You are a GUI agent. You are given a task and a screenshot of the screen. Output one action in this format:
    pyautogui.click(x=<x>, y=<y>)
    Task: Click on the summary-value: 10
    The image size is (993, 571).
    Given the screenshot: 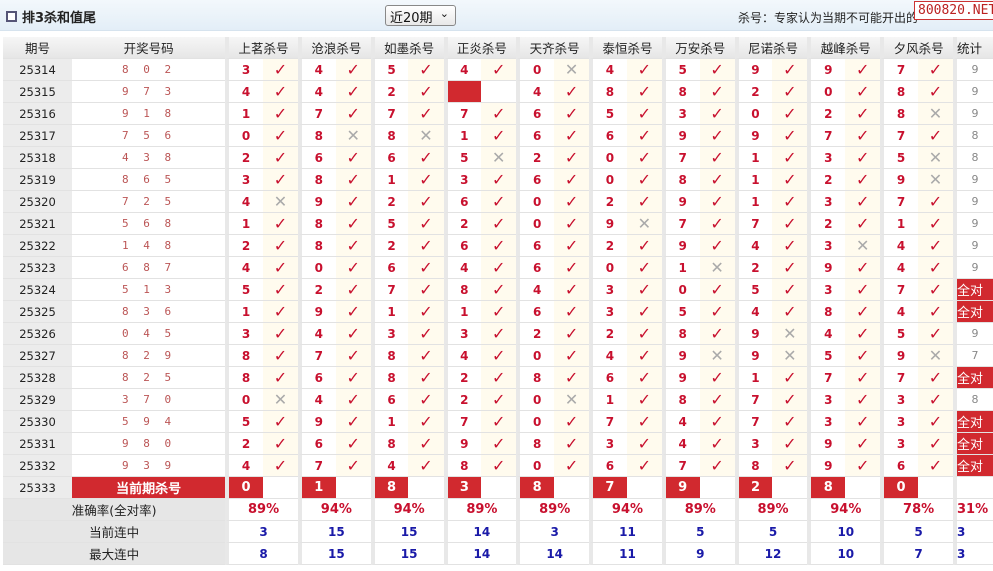 What is the action you would take?
    pyautogui.click(x=844, y=532)
    